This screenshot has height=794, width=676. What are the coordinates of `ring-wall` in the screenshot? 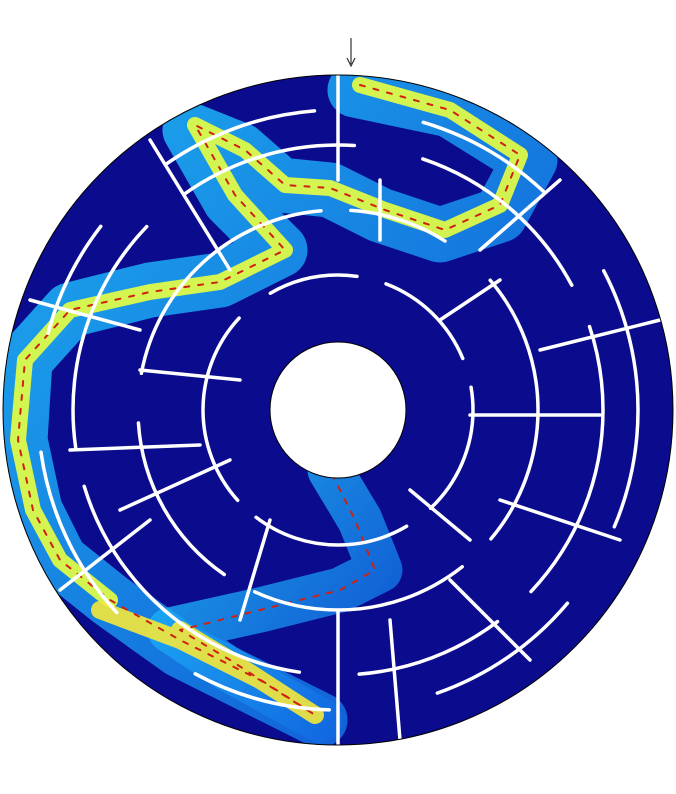 It's located at (338, 410).